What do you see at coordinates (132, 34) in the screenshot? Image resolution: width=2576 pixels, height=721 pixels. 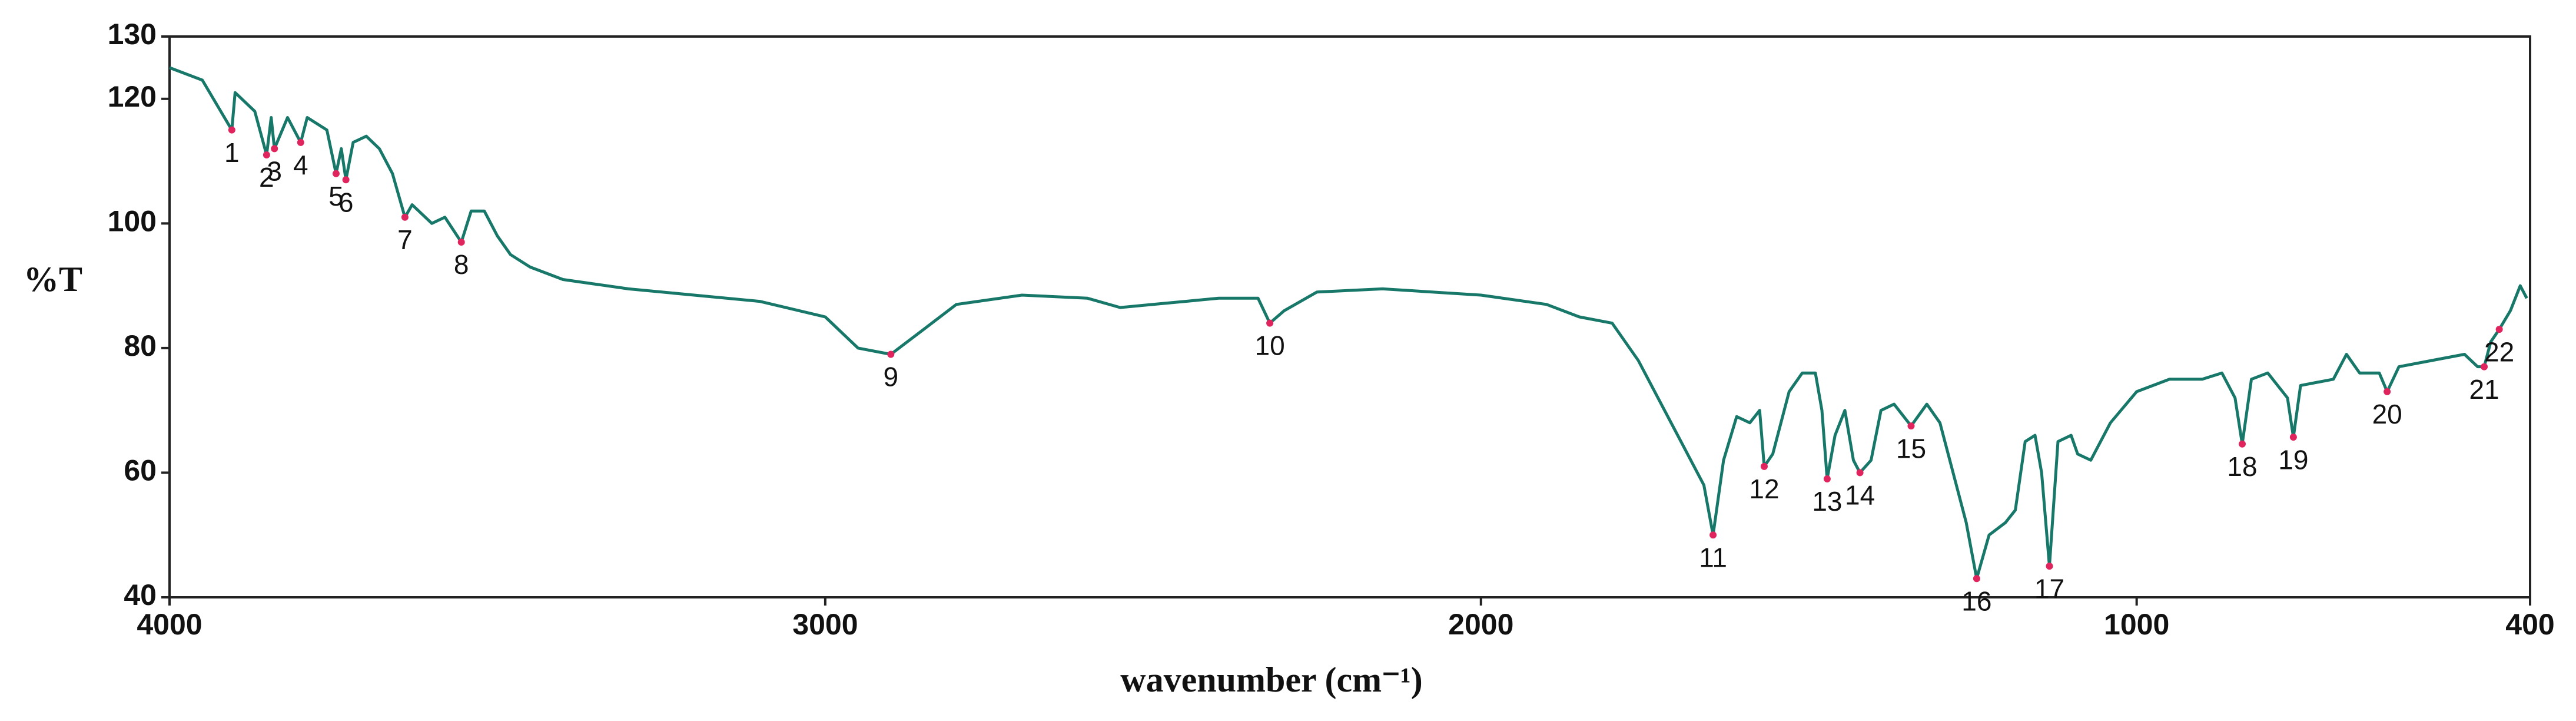 I see `y-tick-label: 130` at bounding box center [132, 34].